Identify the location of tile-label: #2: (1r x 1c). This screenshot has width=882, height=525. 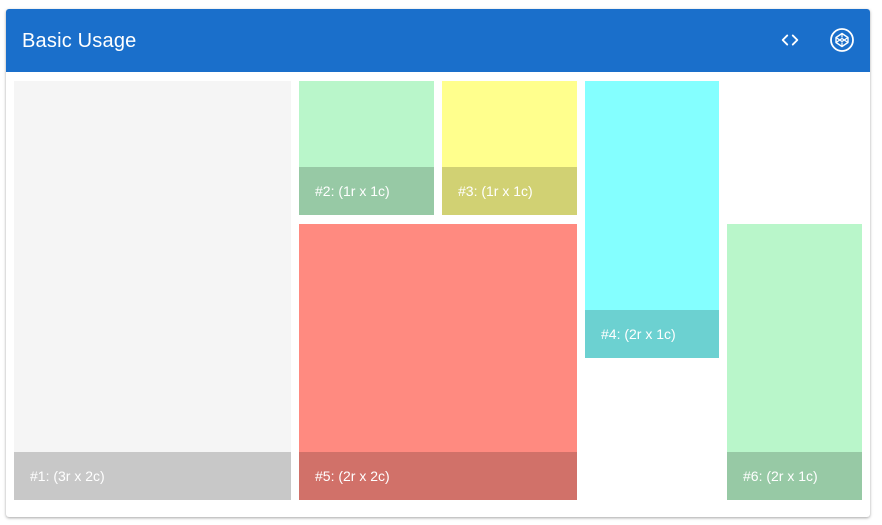
(352, 191).